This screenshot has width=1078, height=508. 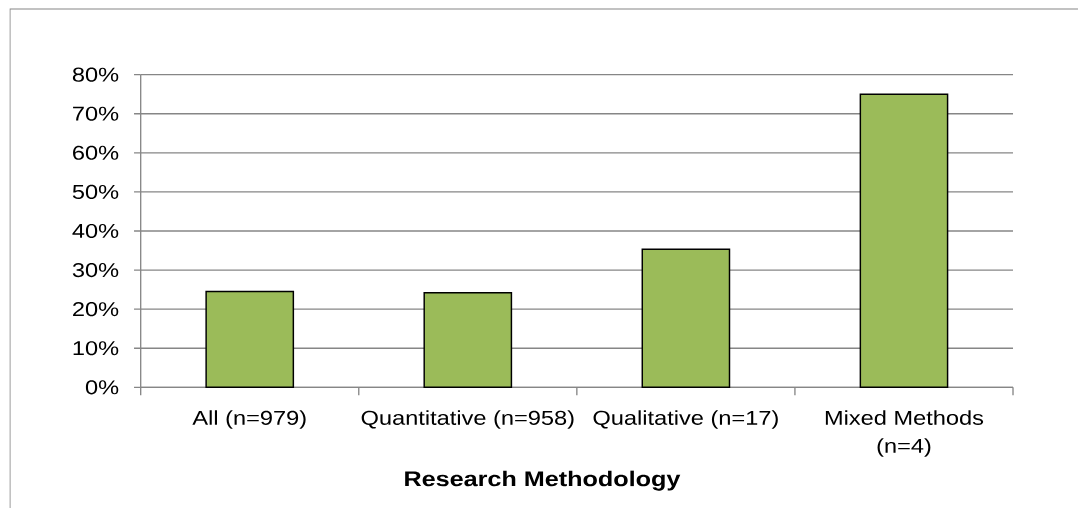 What do you see at coordinates (95, 191) in the screenshot?
I see `y-tick-label: 50%` at bounding box center [95, 191].